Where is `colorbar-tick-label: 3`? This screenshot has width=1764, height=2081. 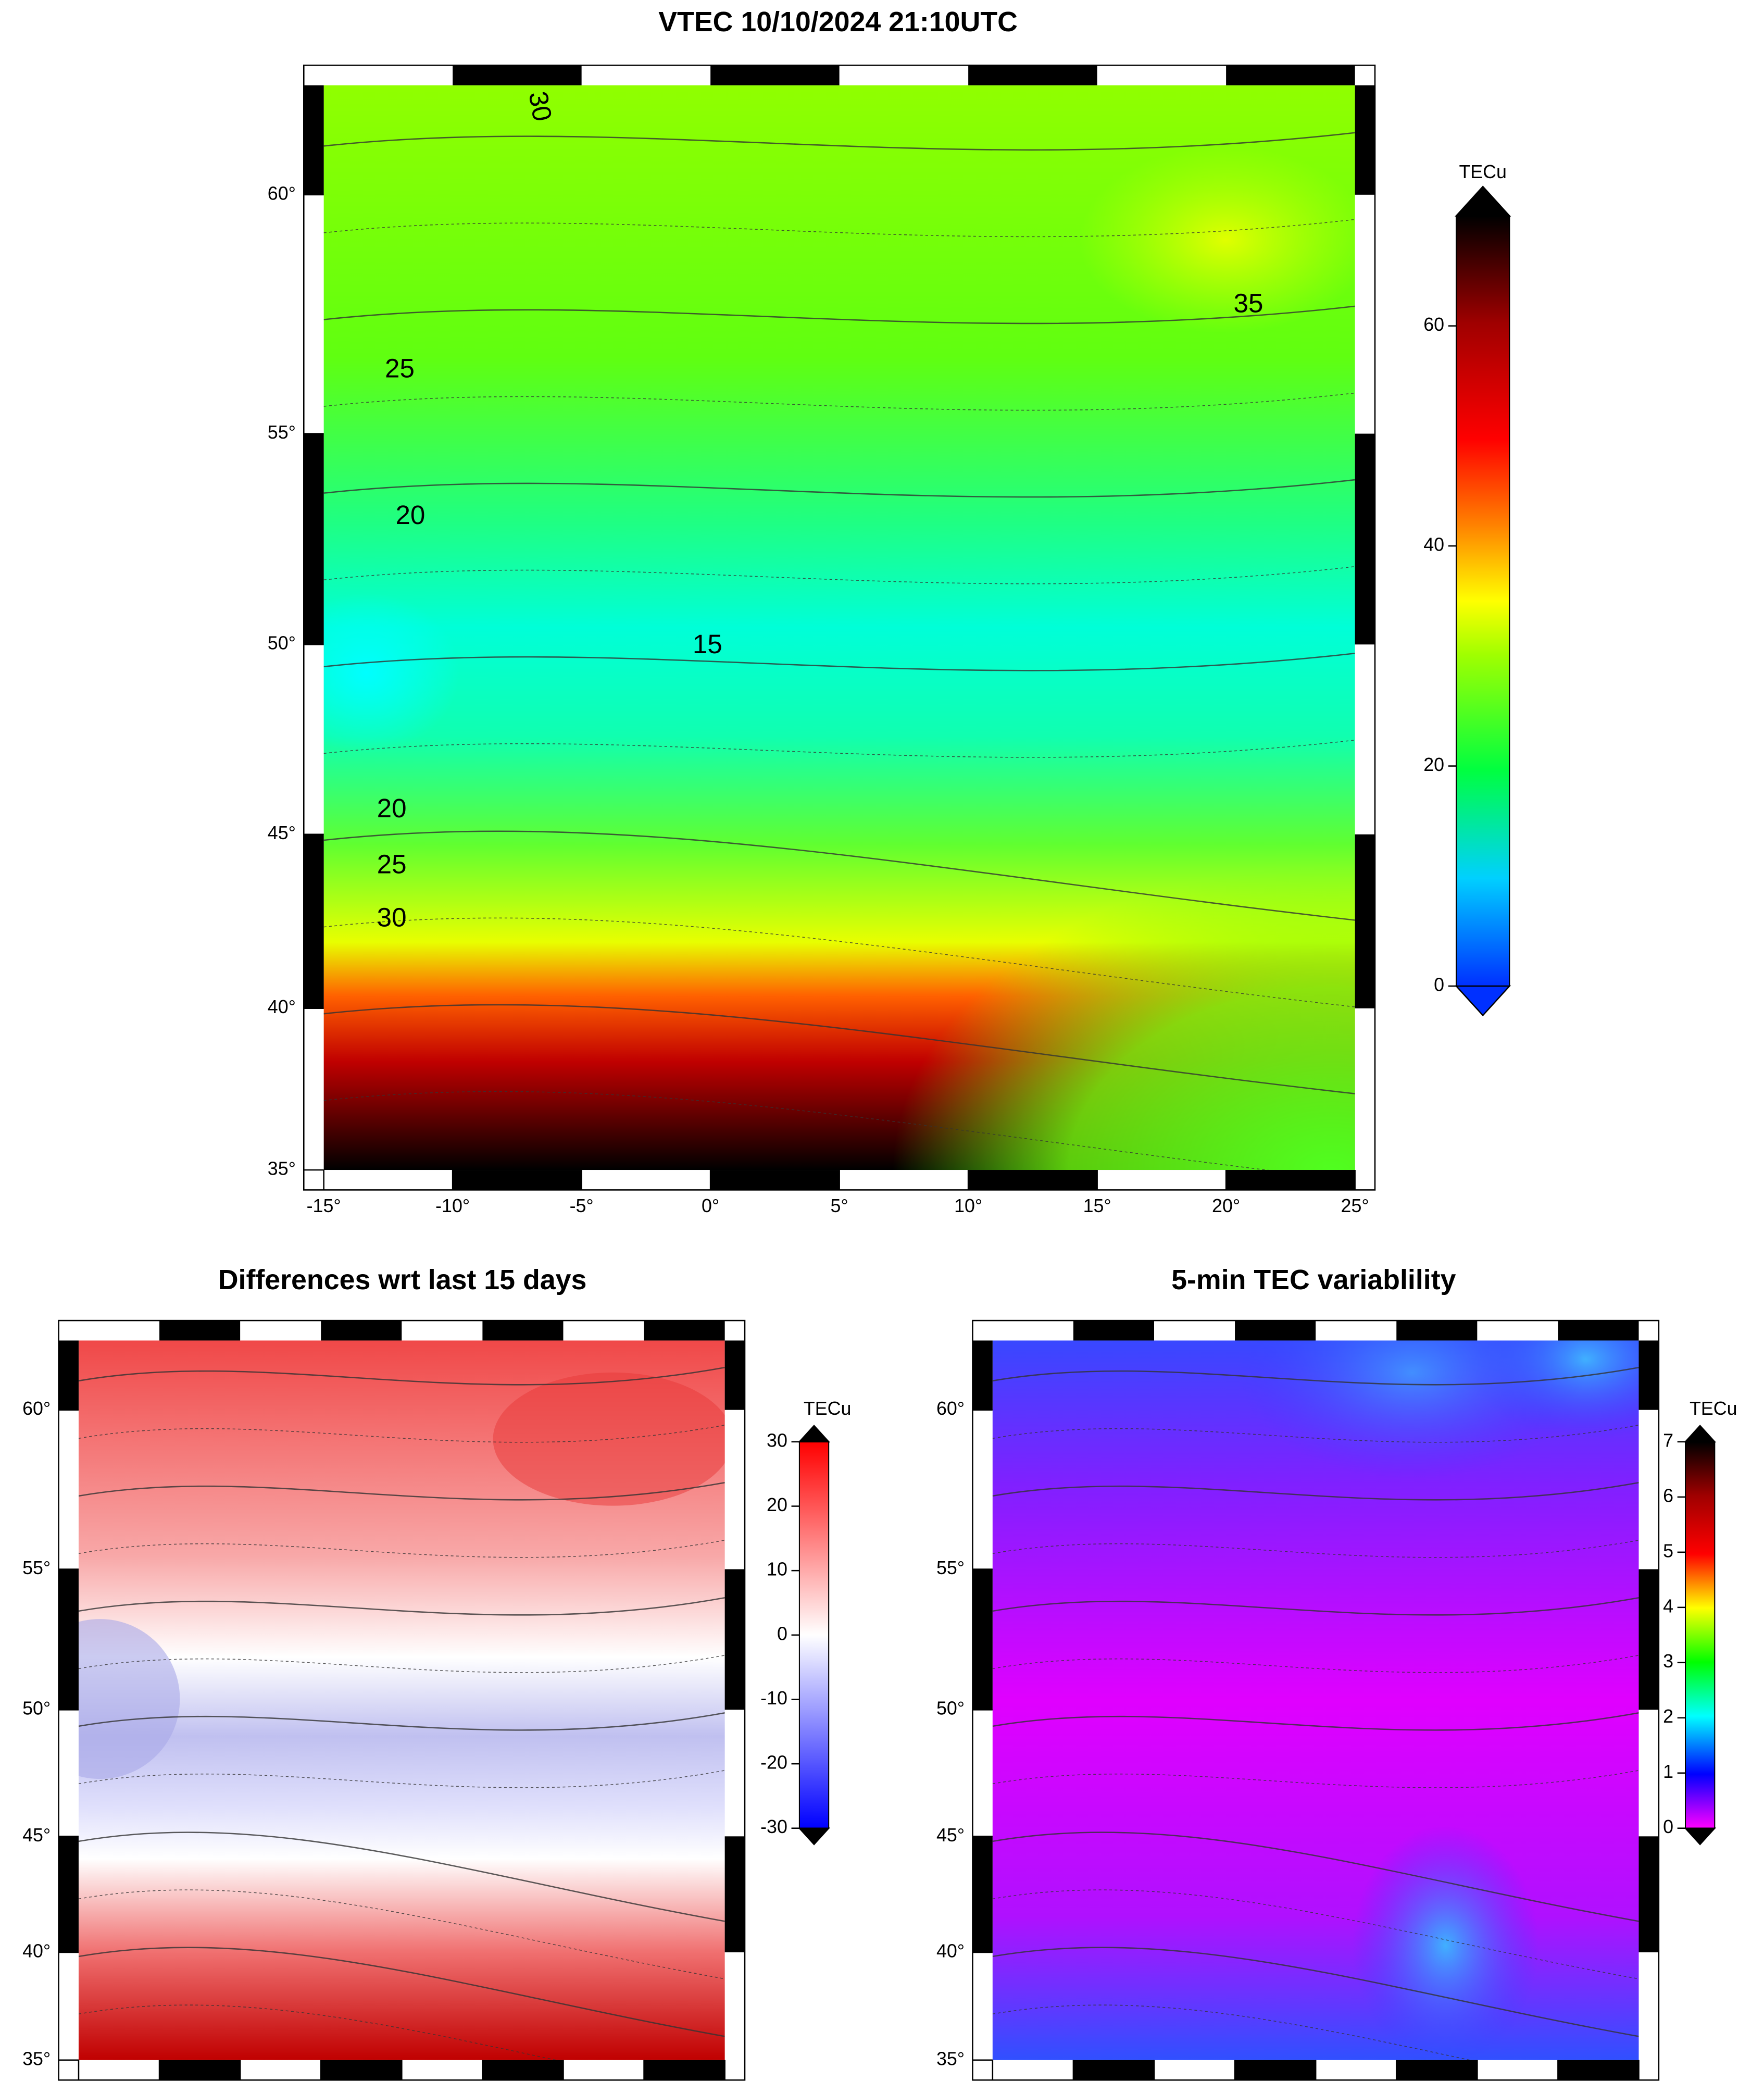 colorbar-tick-label: 3 is located at coordinates (1668, 1661).